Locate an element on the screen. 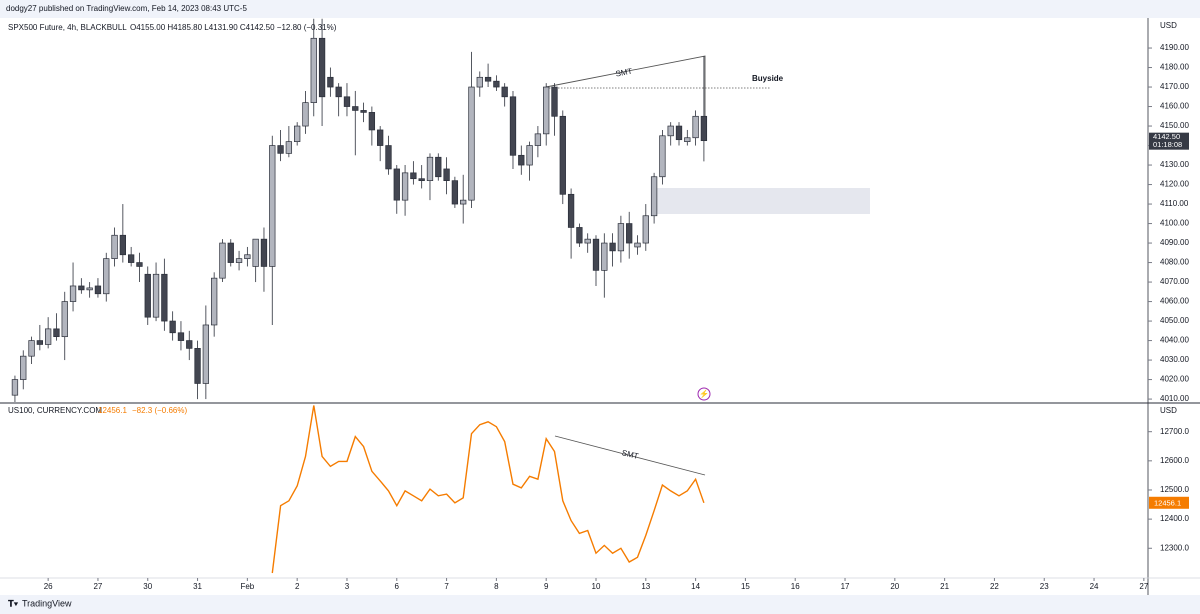 The width and height of the screenshot is (1200, 614). x-tick-label: 24 is located at coordinates (1094, 586).